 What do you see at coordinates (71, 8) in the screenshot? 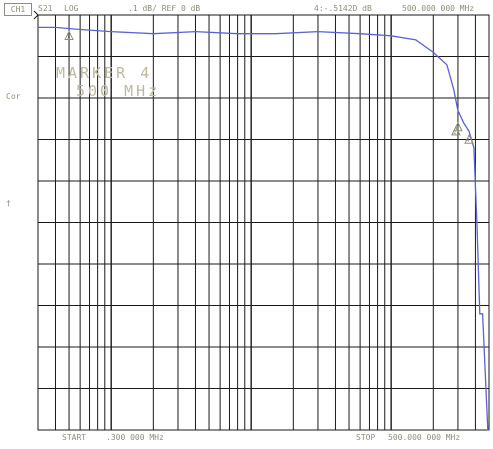
I see `format-label: LOG` at bounding box center [71, 8].